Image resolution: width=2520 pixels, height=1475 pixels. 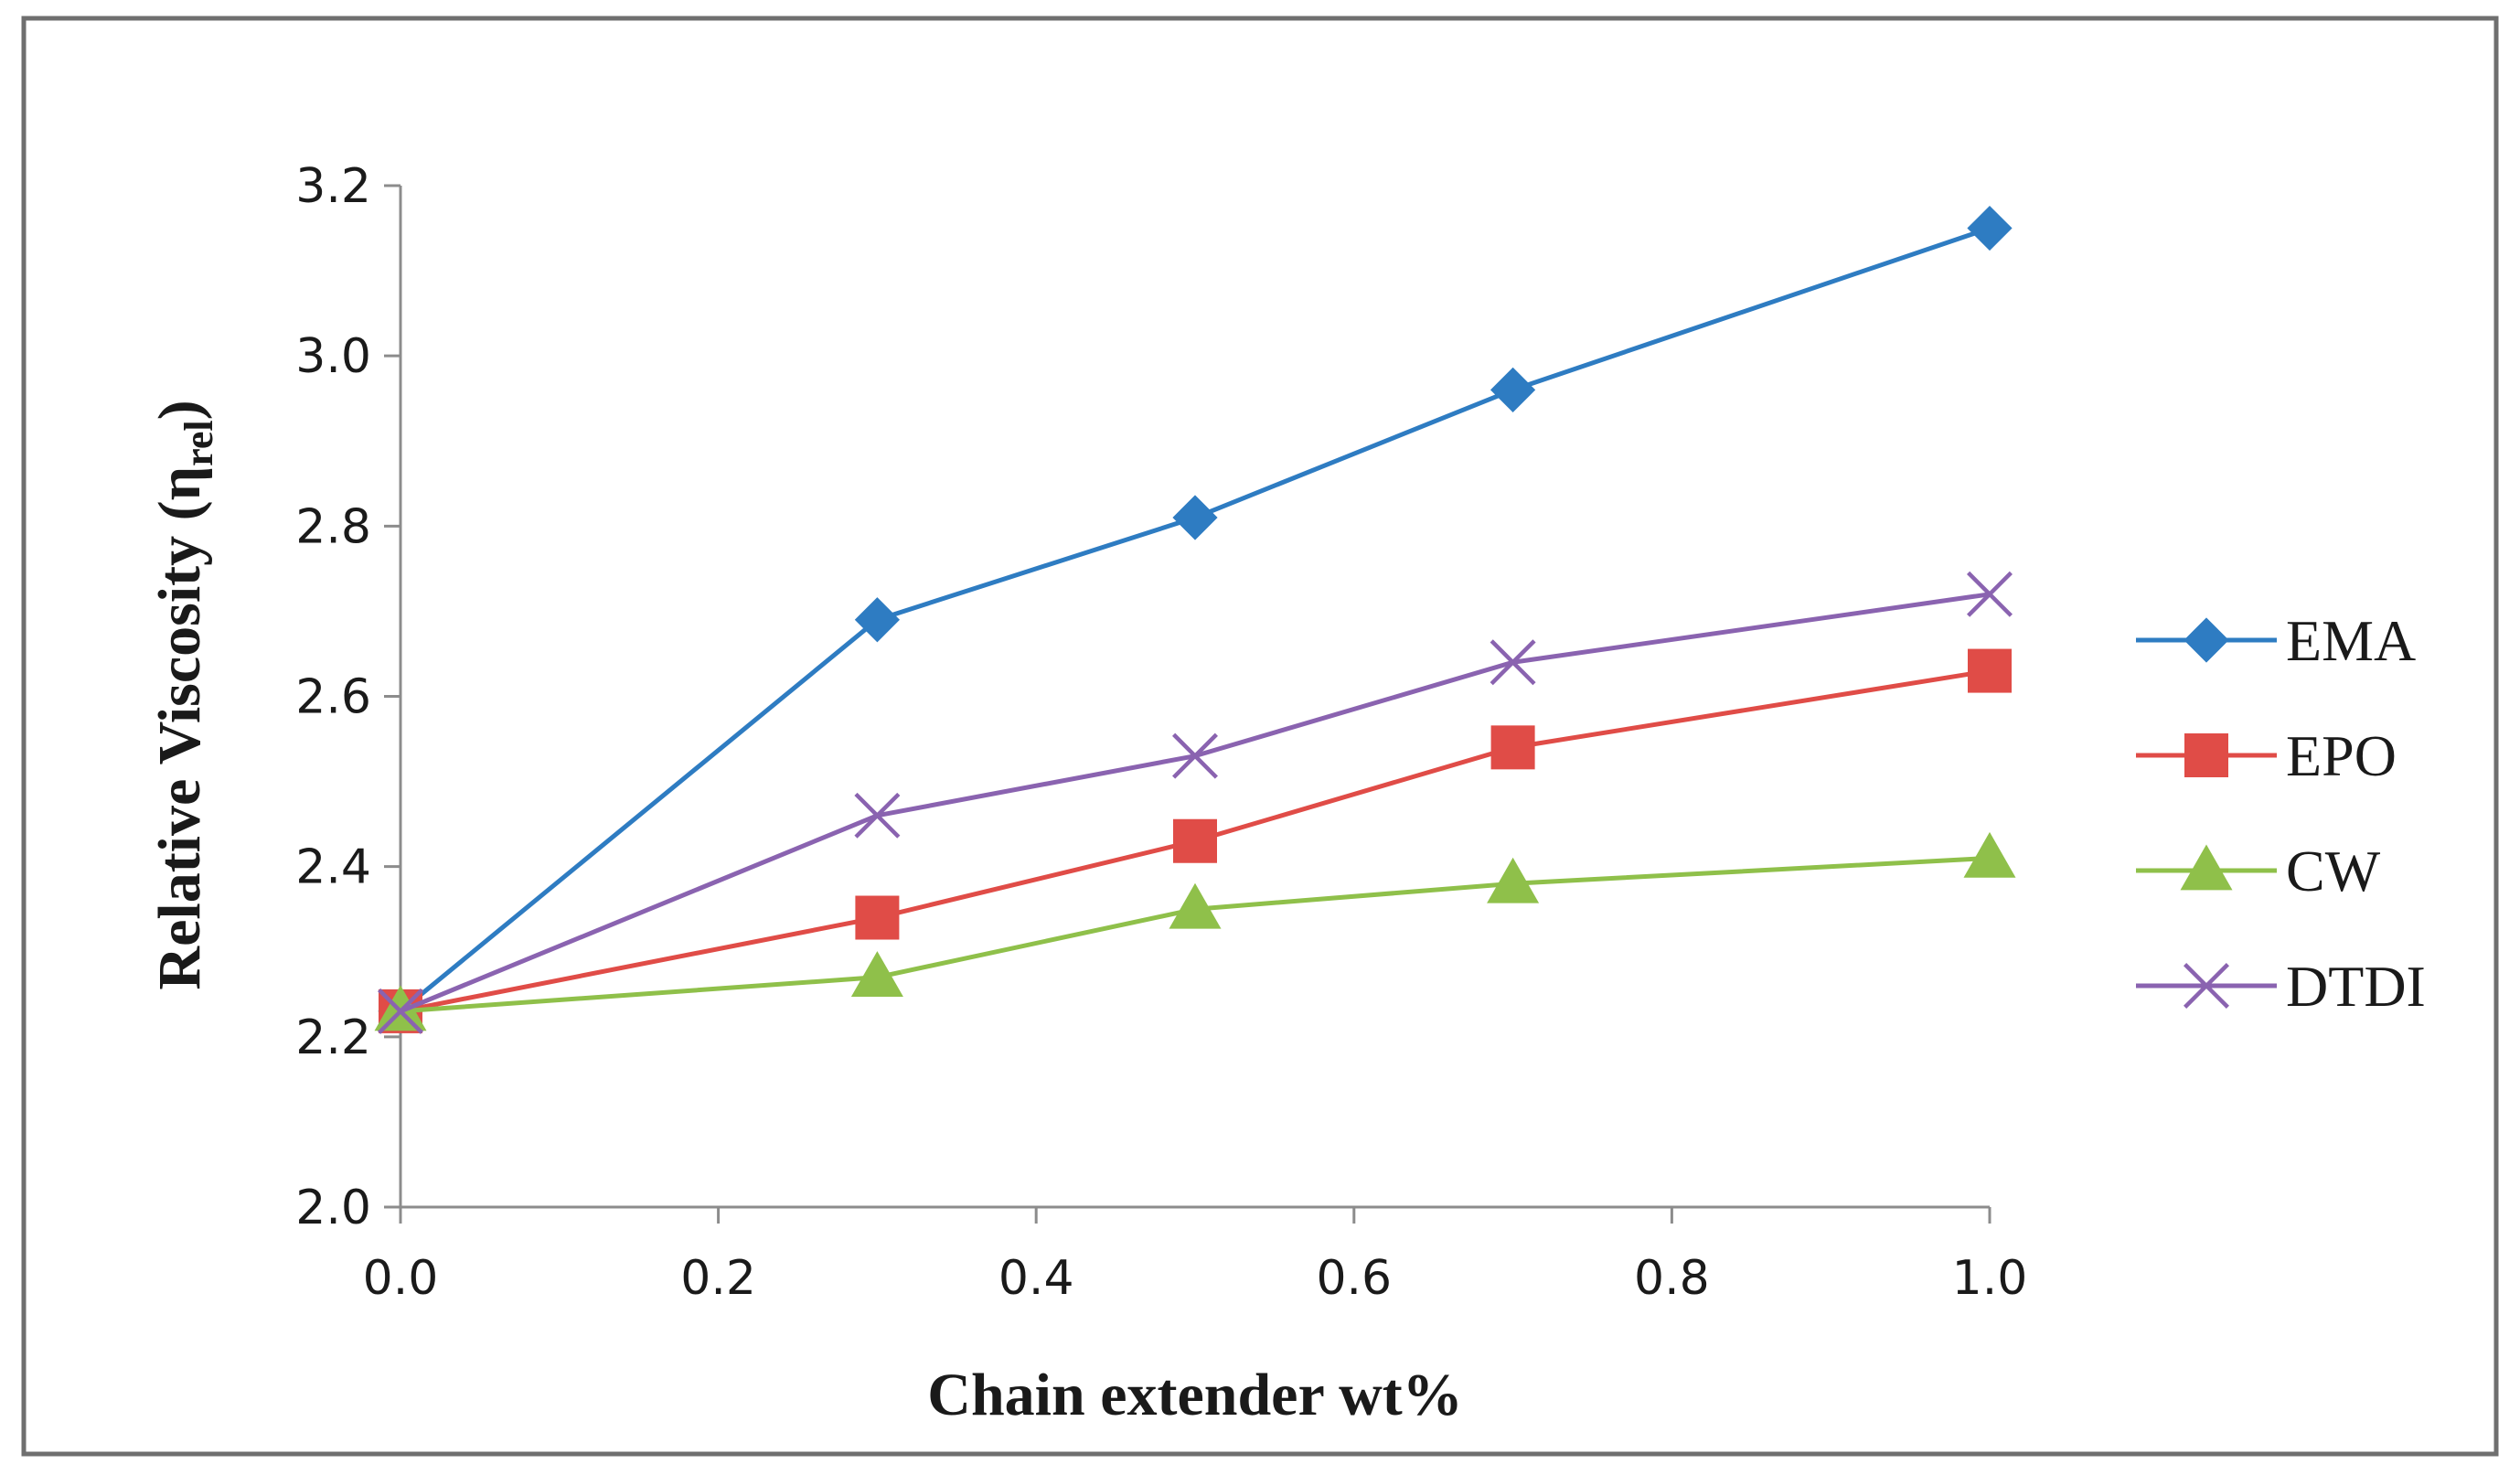 I want to click on x-tick-label: 0.8, so click(x=1672, y=1279).